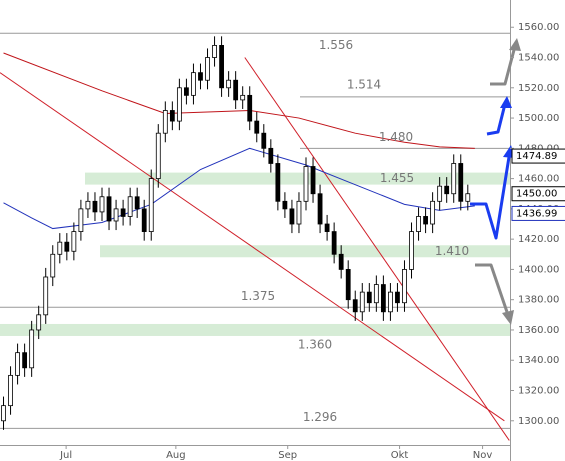 This screenshot has height=461, width=565. I want to click on y-tick-label: 1300.00, so click(538, 421).